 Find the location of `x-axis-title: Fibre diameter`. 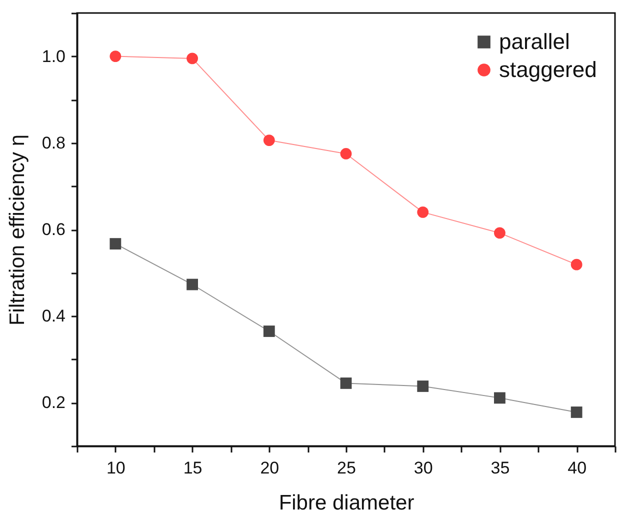

x-axis-title: Fibre diameter is located at coordinates (346, 503).